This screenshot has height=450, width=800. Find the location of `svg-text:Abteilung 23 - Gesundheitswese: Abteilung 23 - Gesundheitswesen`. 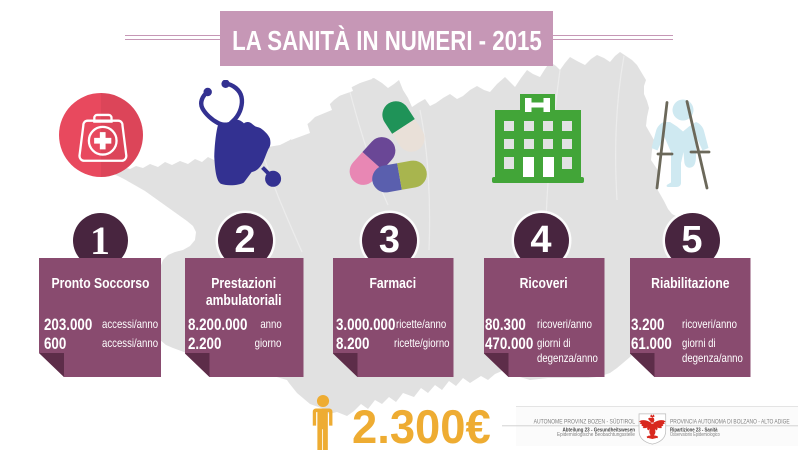

svg-text:Abteilung 23 - Gesundheitswese: Abteilung 23 - Gesundheitswesen is located at coordinates (599, 430).